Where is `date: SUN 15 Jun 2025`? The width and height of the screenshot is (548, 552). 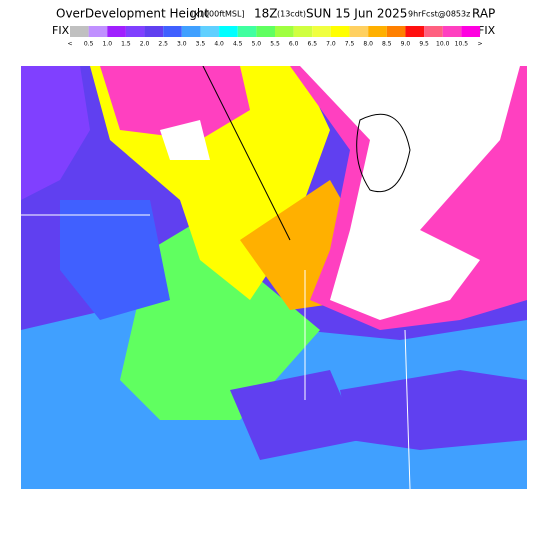
date: SUN 15 Jun 2025 is located at coordinates (356, 14).